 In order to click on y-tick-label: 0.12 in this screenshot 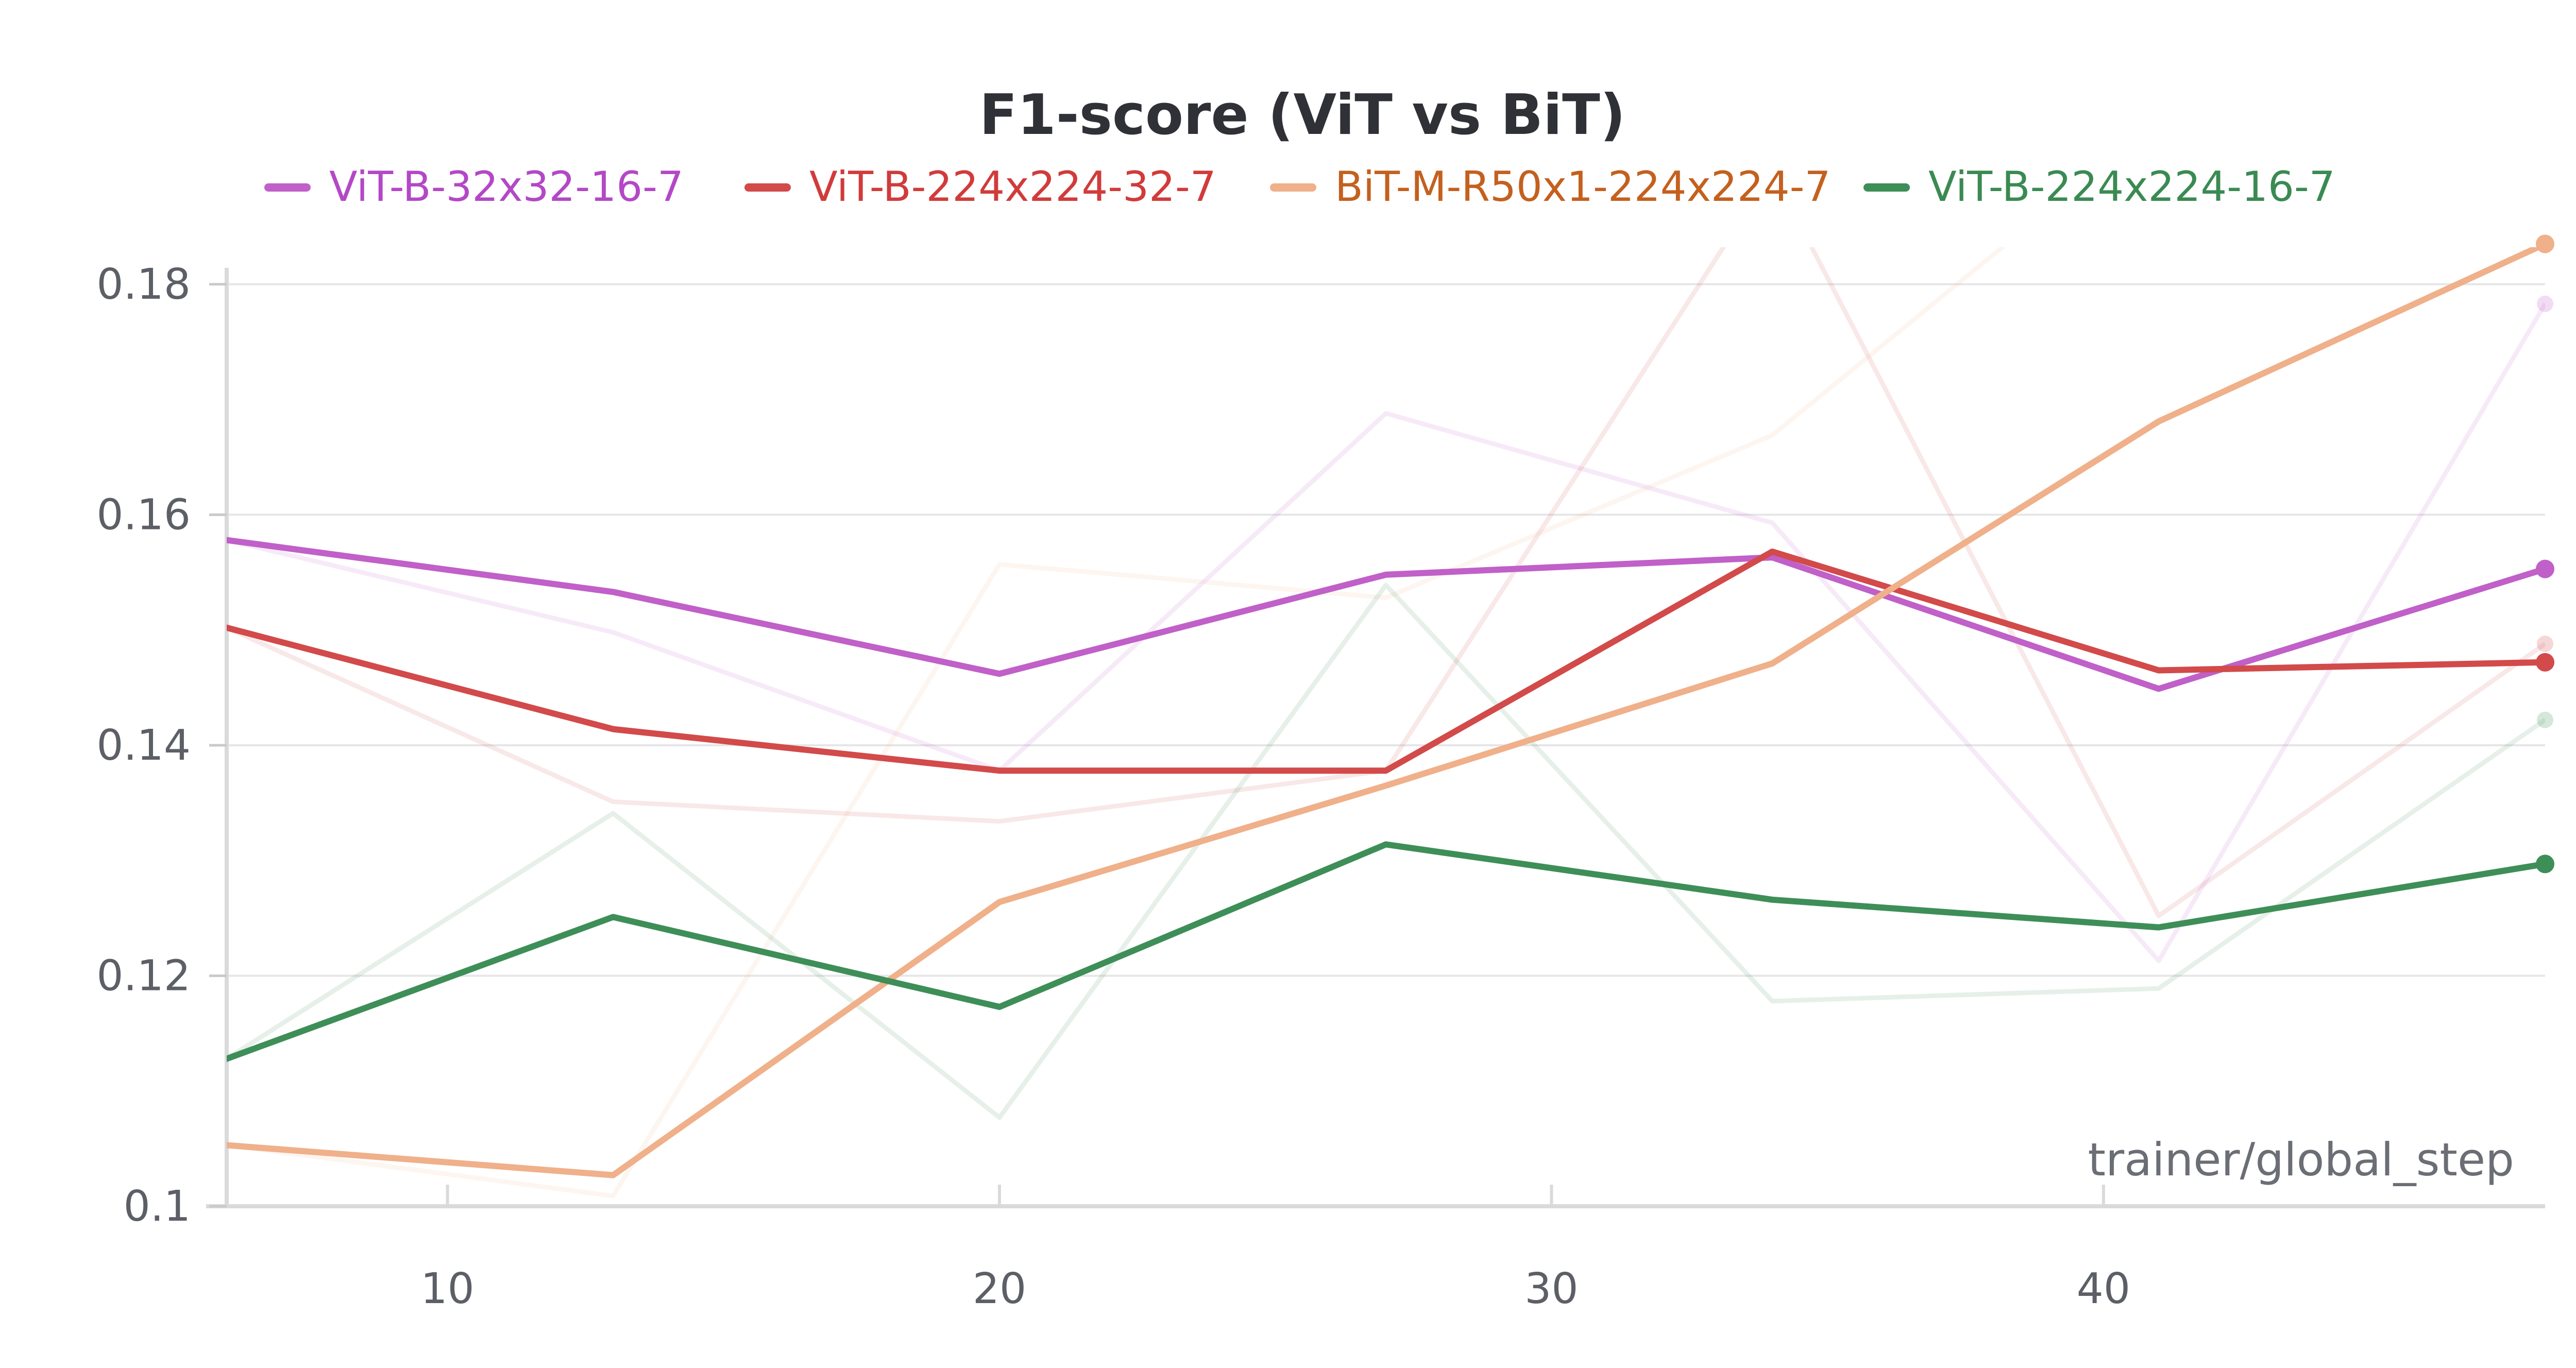, I will do `click(143, 975)`.